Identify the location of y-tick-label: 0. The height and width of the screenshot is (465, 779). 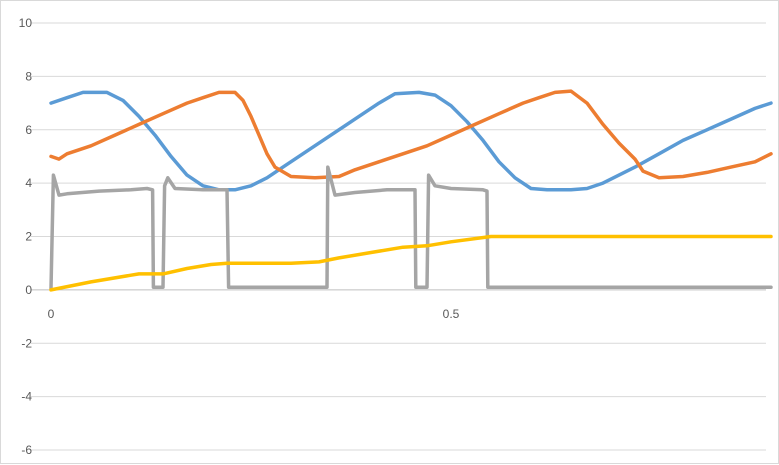
(28, 290).